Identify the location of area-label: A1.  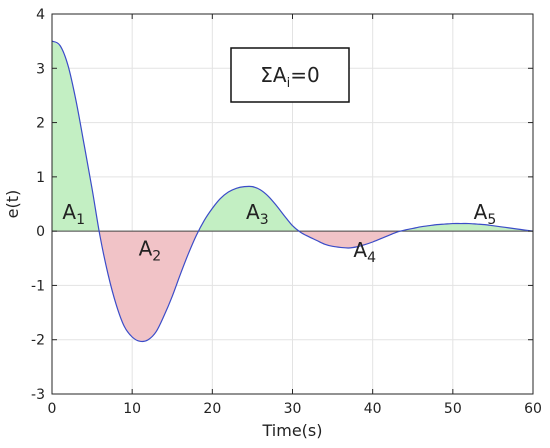
(73, 214).